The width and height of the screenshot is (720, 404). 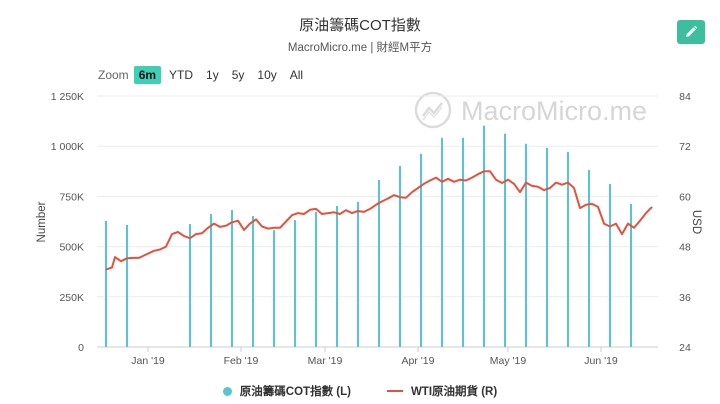 I want to click on left-axis-ticks: 0 250K 500K 750K 1 000K 1 250K, so click(x=67, y=222).